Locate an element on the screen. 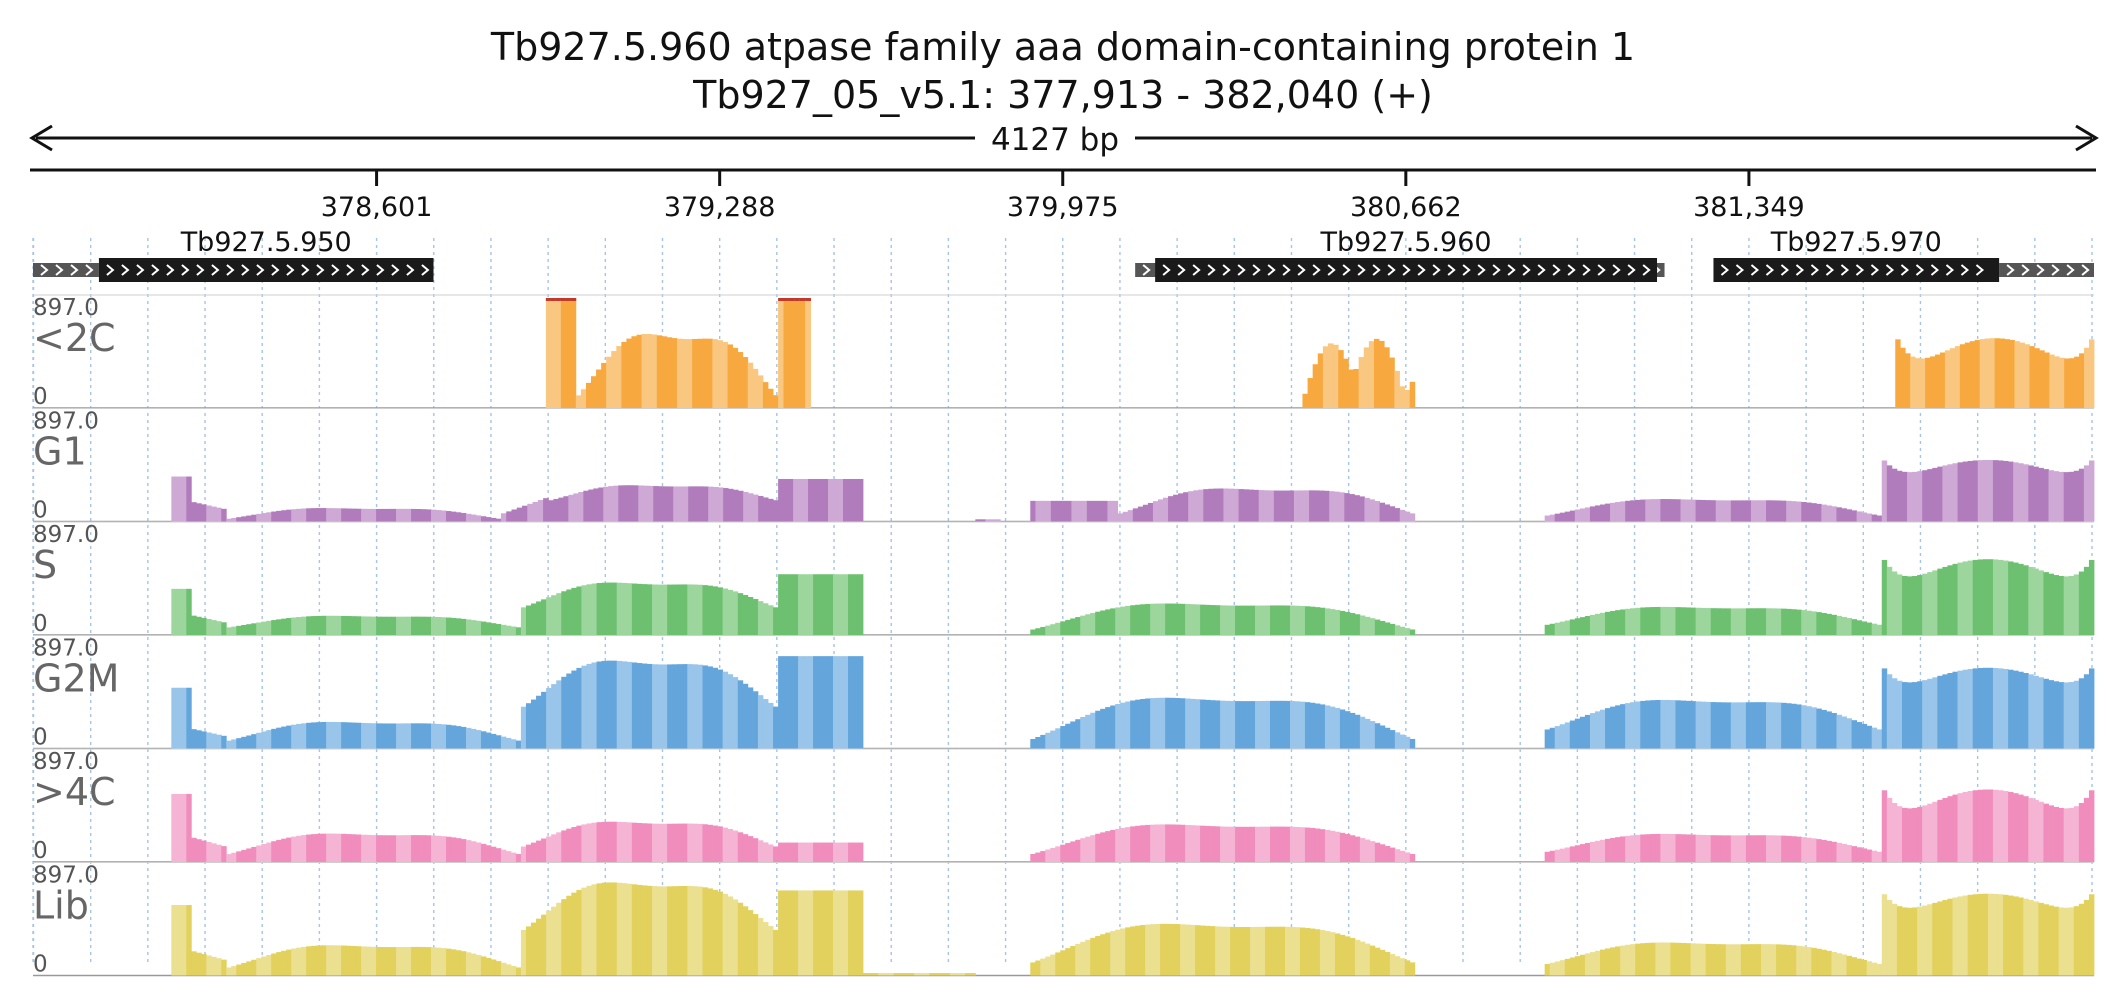 The width and height of the screenshot is (2126, 1000). track-panel: 897.00>4C is located at coordinates (1064, 806).